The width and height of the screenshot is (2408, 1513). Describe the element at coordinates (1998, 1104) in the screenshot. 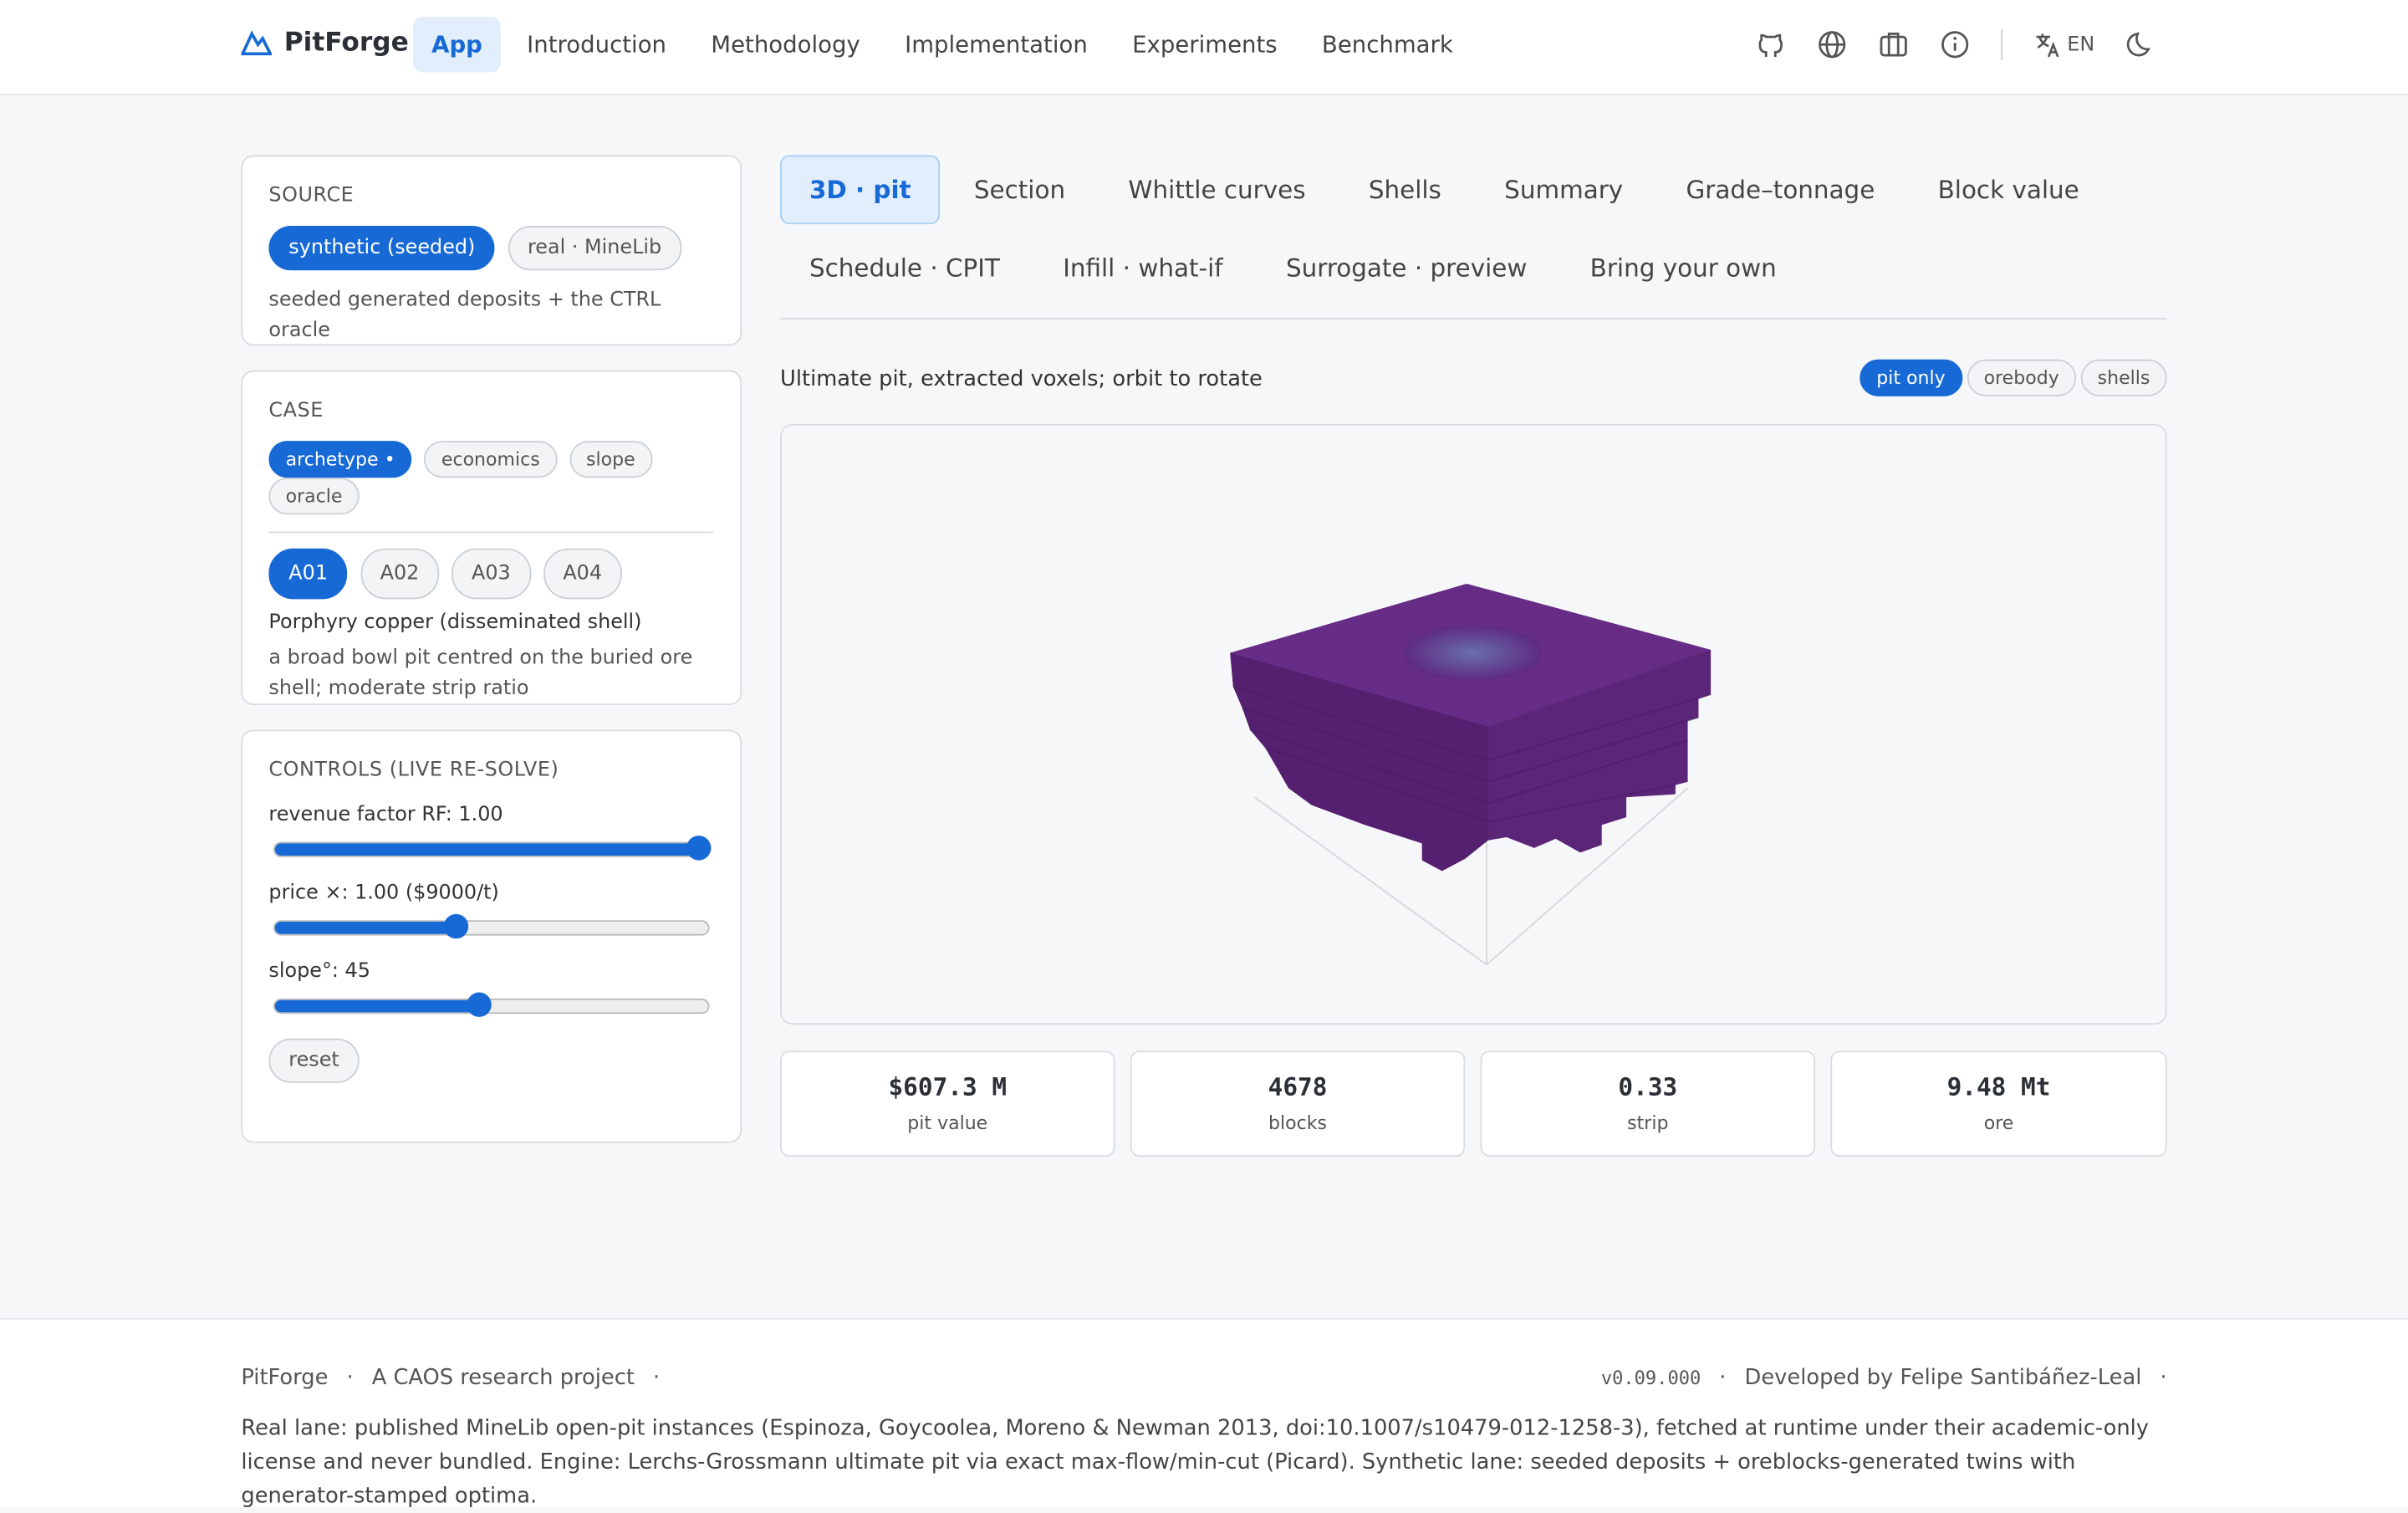

I see `stat-card: 9.48 Mt ore` at that location.